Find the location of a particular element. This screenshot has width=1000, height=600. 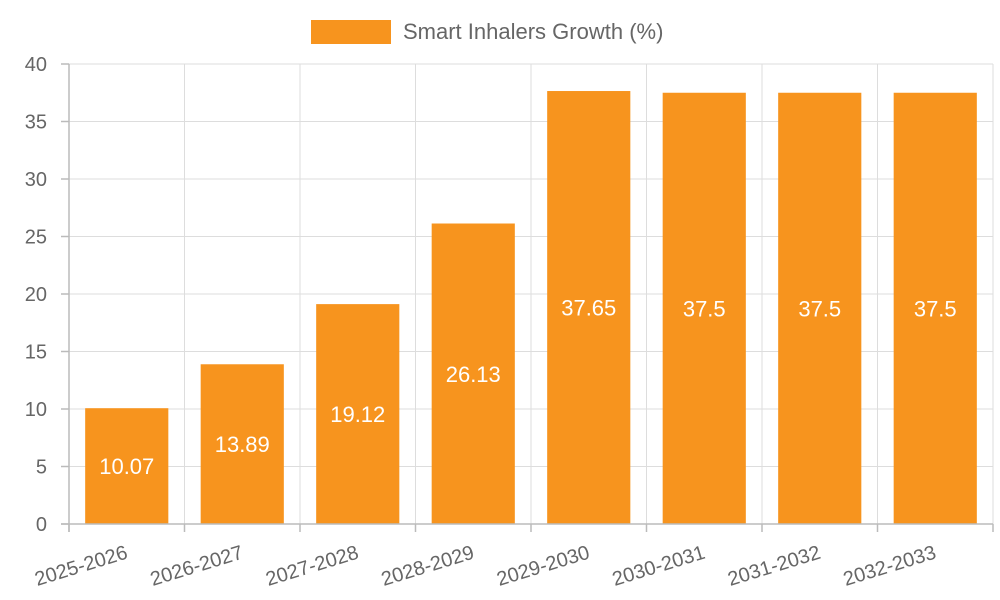

bar-value-label: 10.07 is located at coordinates (126, 466).